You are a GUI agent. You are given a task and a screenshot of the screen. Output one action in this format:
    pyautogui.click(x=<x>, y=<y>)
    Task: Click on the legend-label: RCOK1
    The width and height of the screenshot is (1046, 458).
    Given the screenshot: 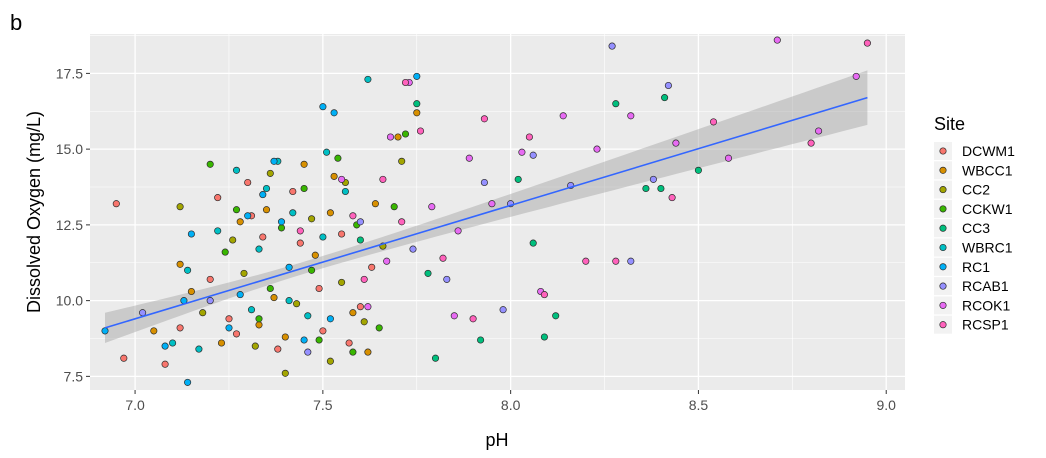 What is the action you would take?
    pyautogui.click(x=986, y=305)
    